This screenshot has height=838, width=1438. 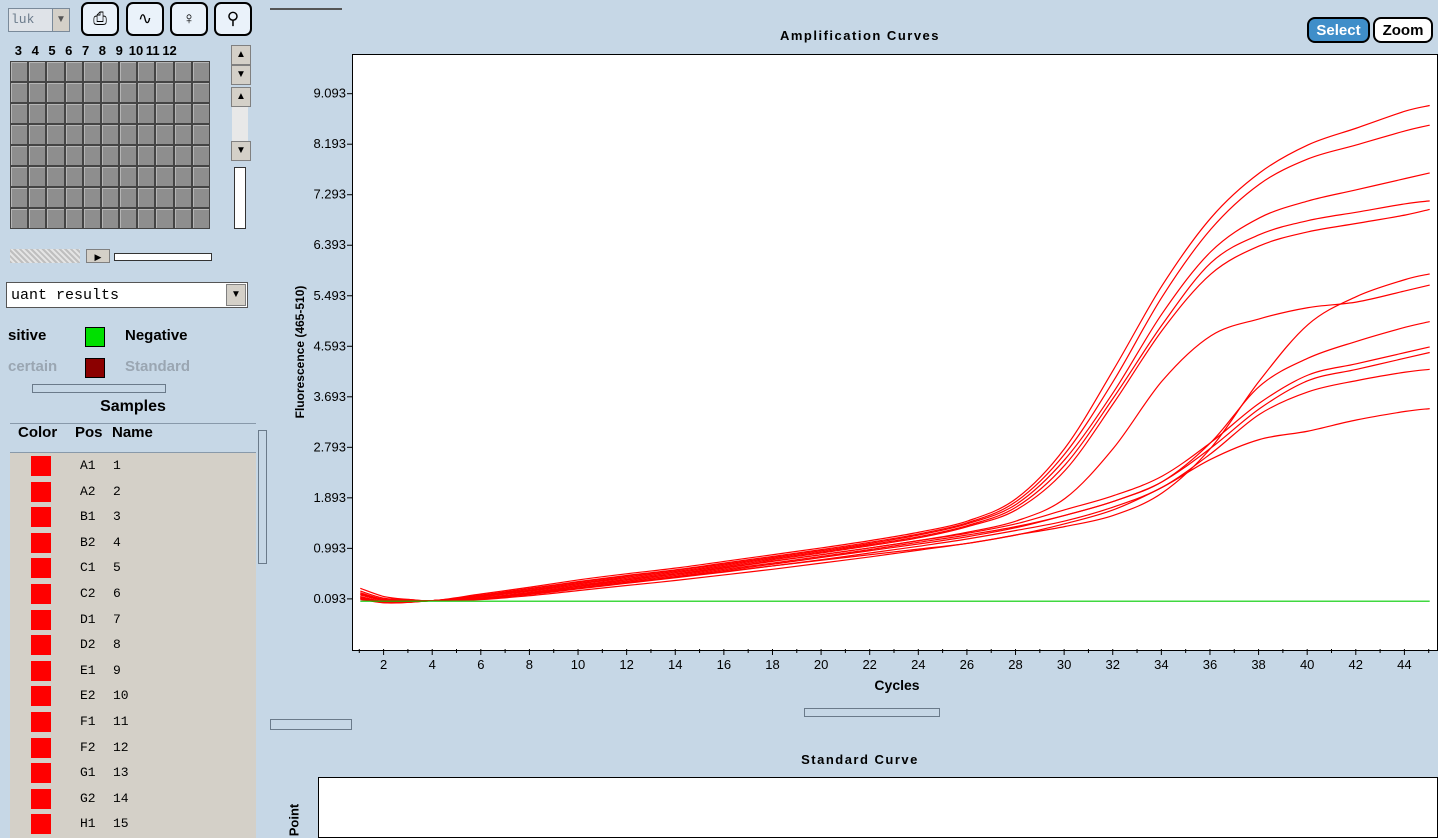 I want to click on table-row: E1 9, so click(x=133, y=671).